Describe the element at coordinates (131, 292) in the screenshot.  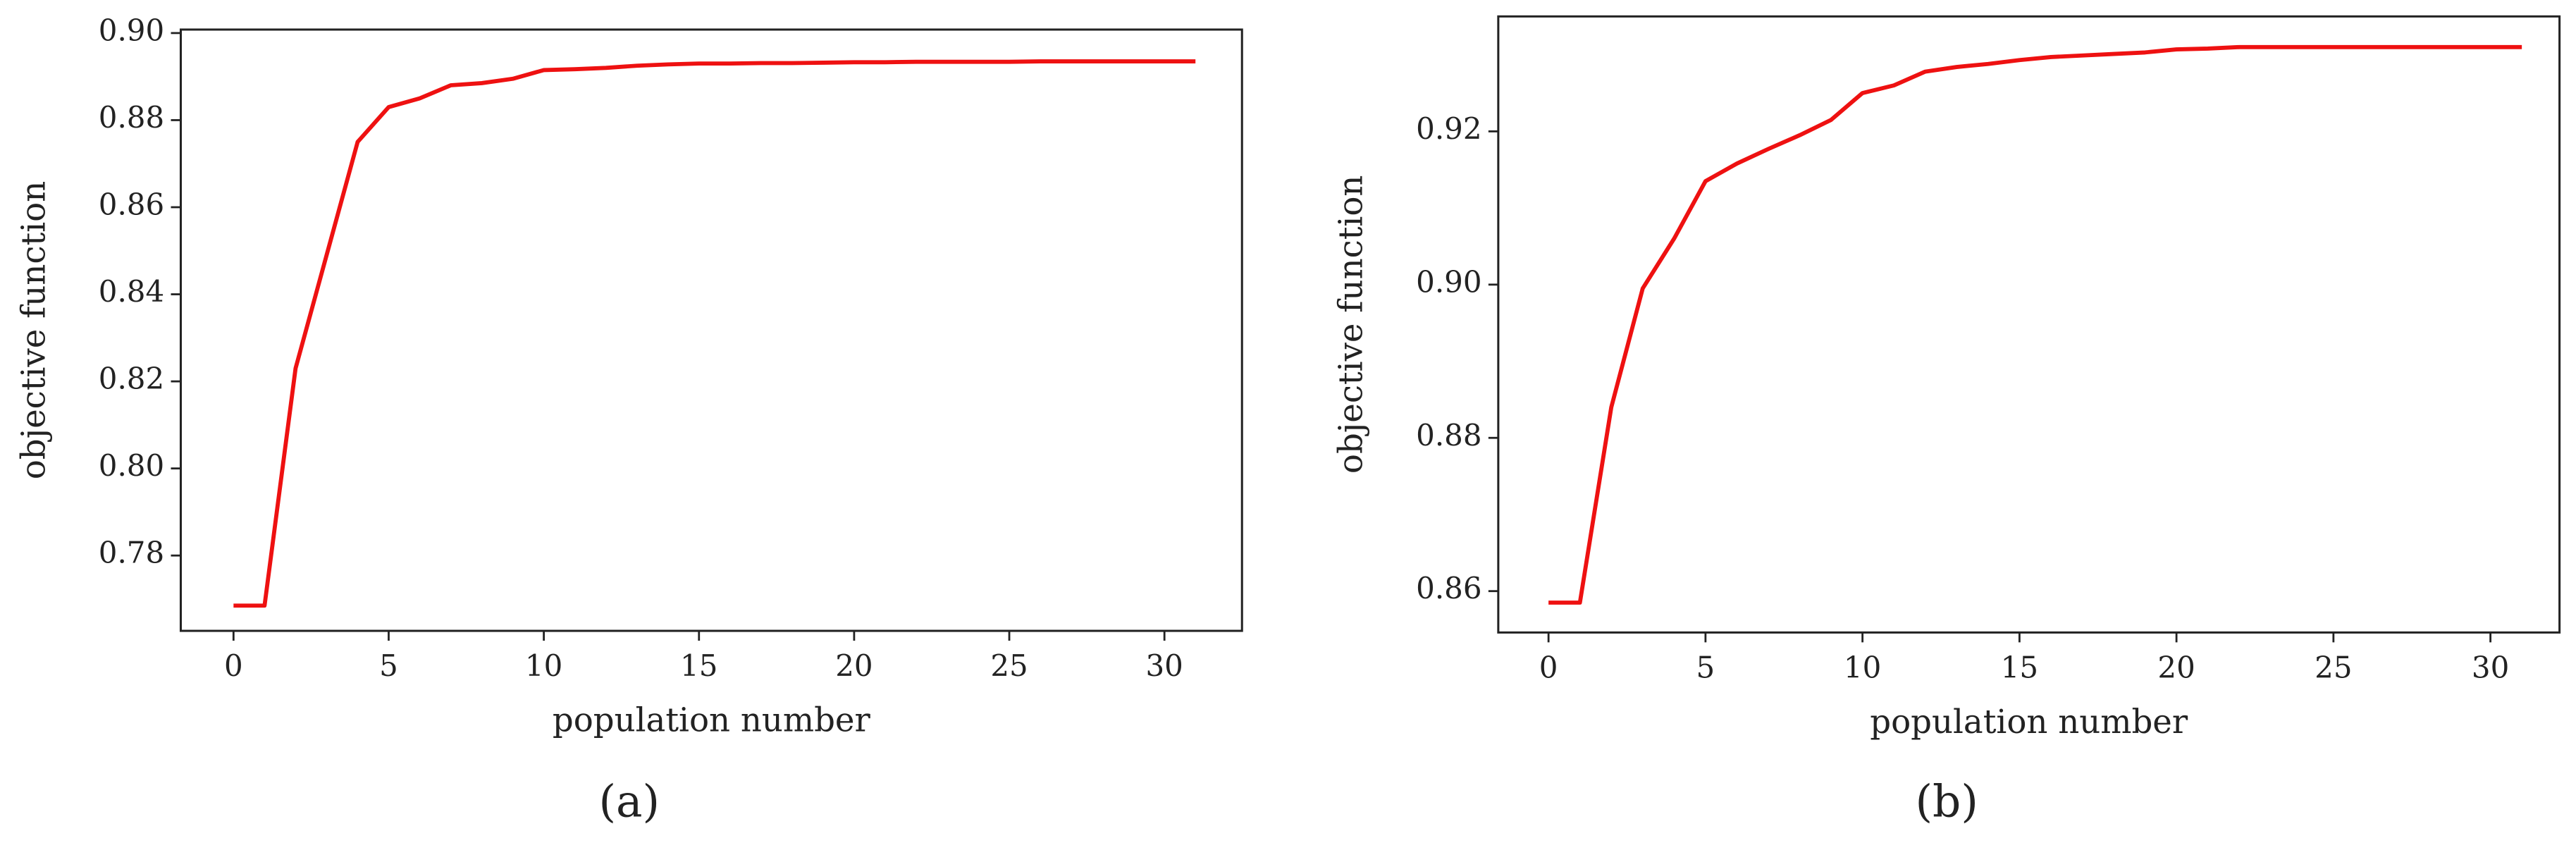
I see `y-tick-label: 0.84` at that location.